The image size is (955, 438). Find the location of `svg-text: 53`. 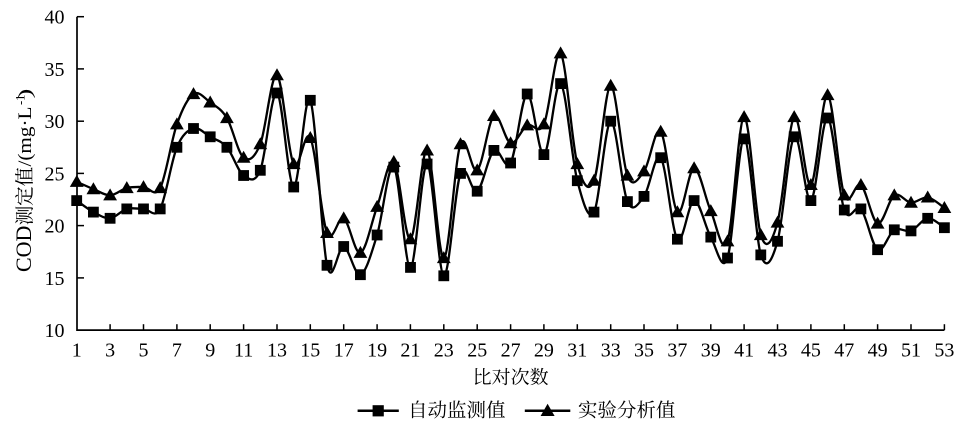

svg-text: 53 is located at coordinates (944, 351).